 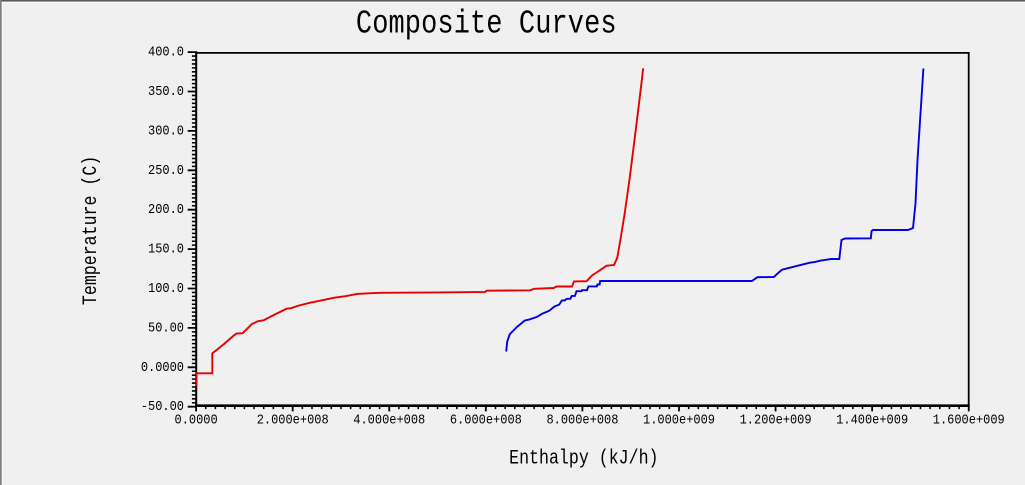 I want to click on svg-text: 1.600e+009, so click(x=969, y=420).